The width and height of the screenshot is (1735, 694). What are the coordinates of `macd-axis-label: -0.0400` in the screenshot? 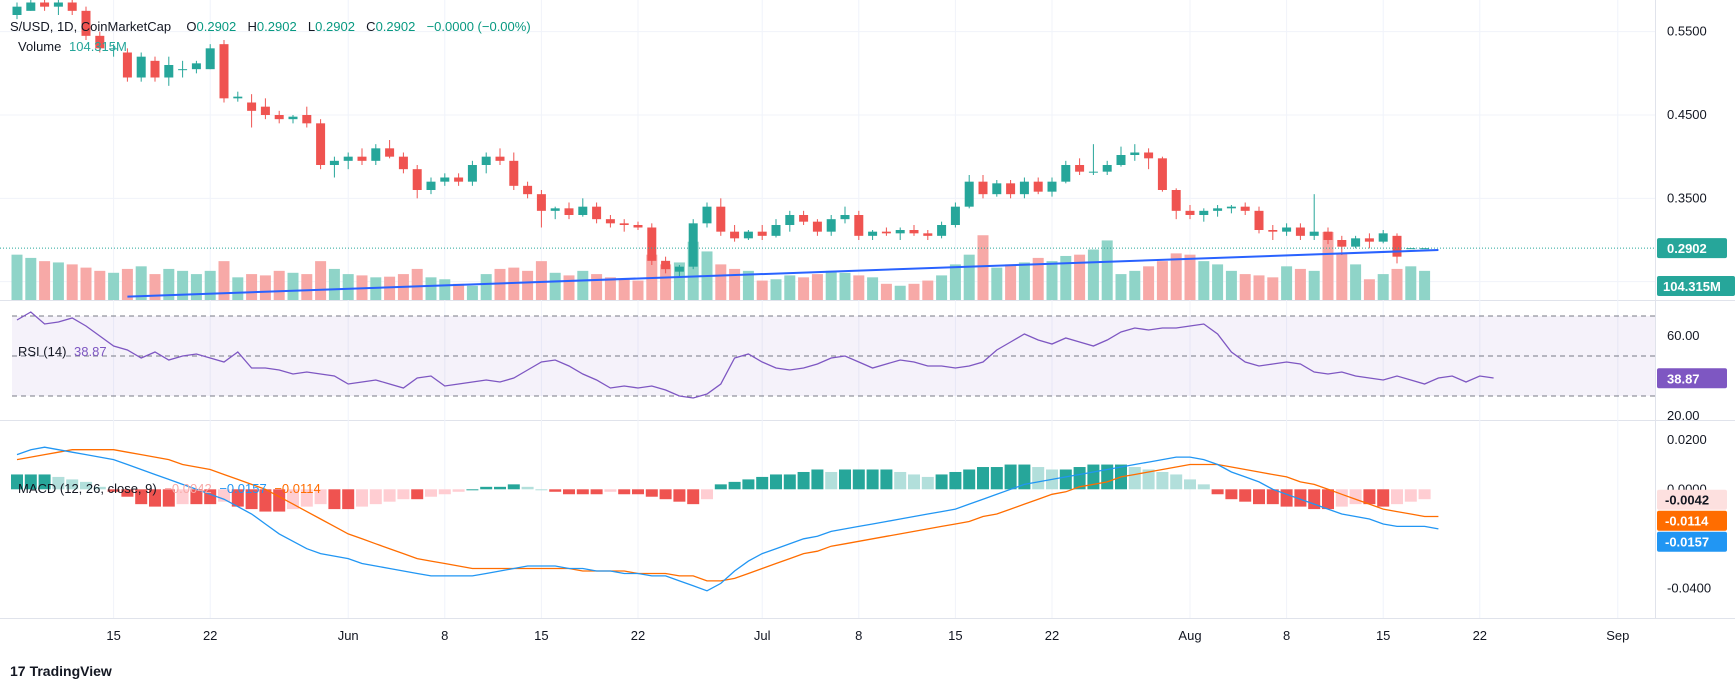 It's located at (1689, 587).